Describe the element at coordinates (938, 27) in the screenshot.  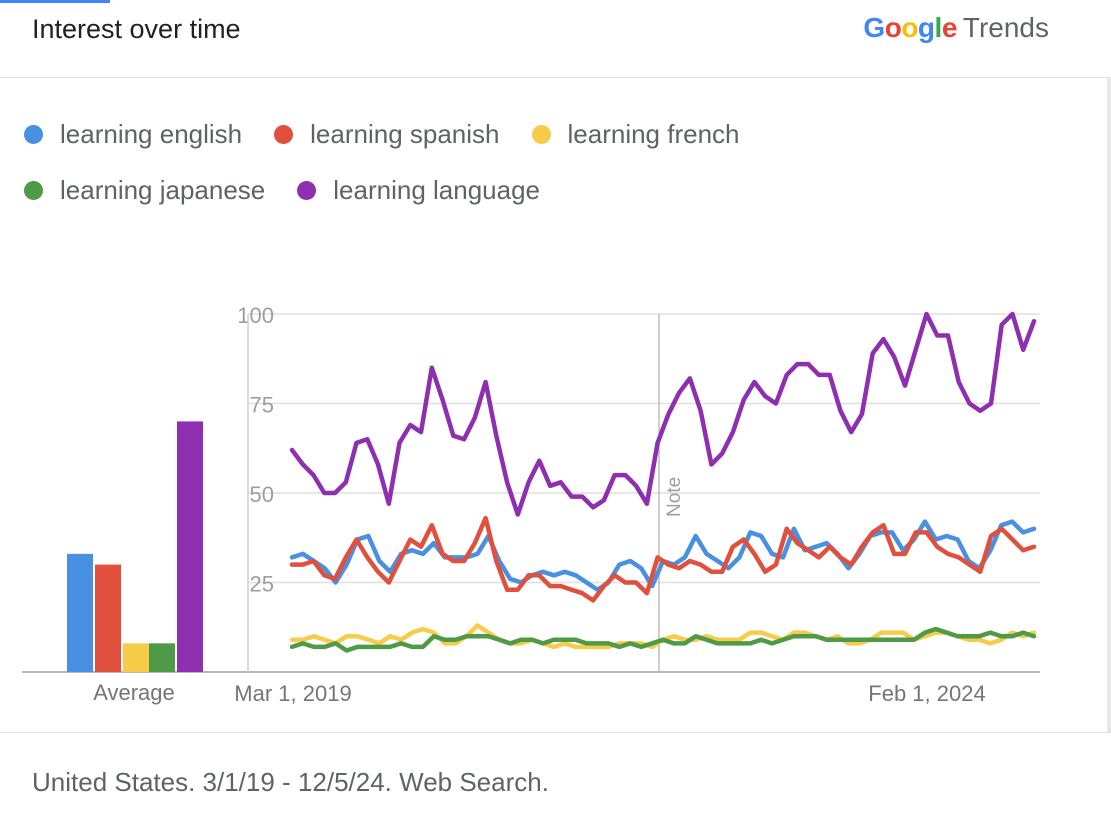
I see `brand-google-letter: l` at that location.